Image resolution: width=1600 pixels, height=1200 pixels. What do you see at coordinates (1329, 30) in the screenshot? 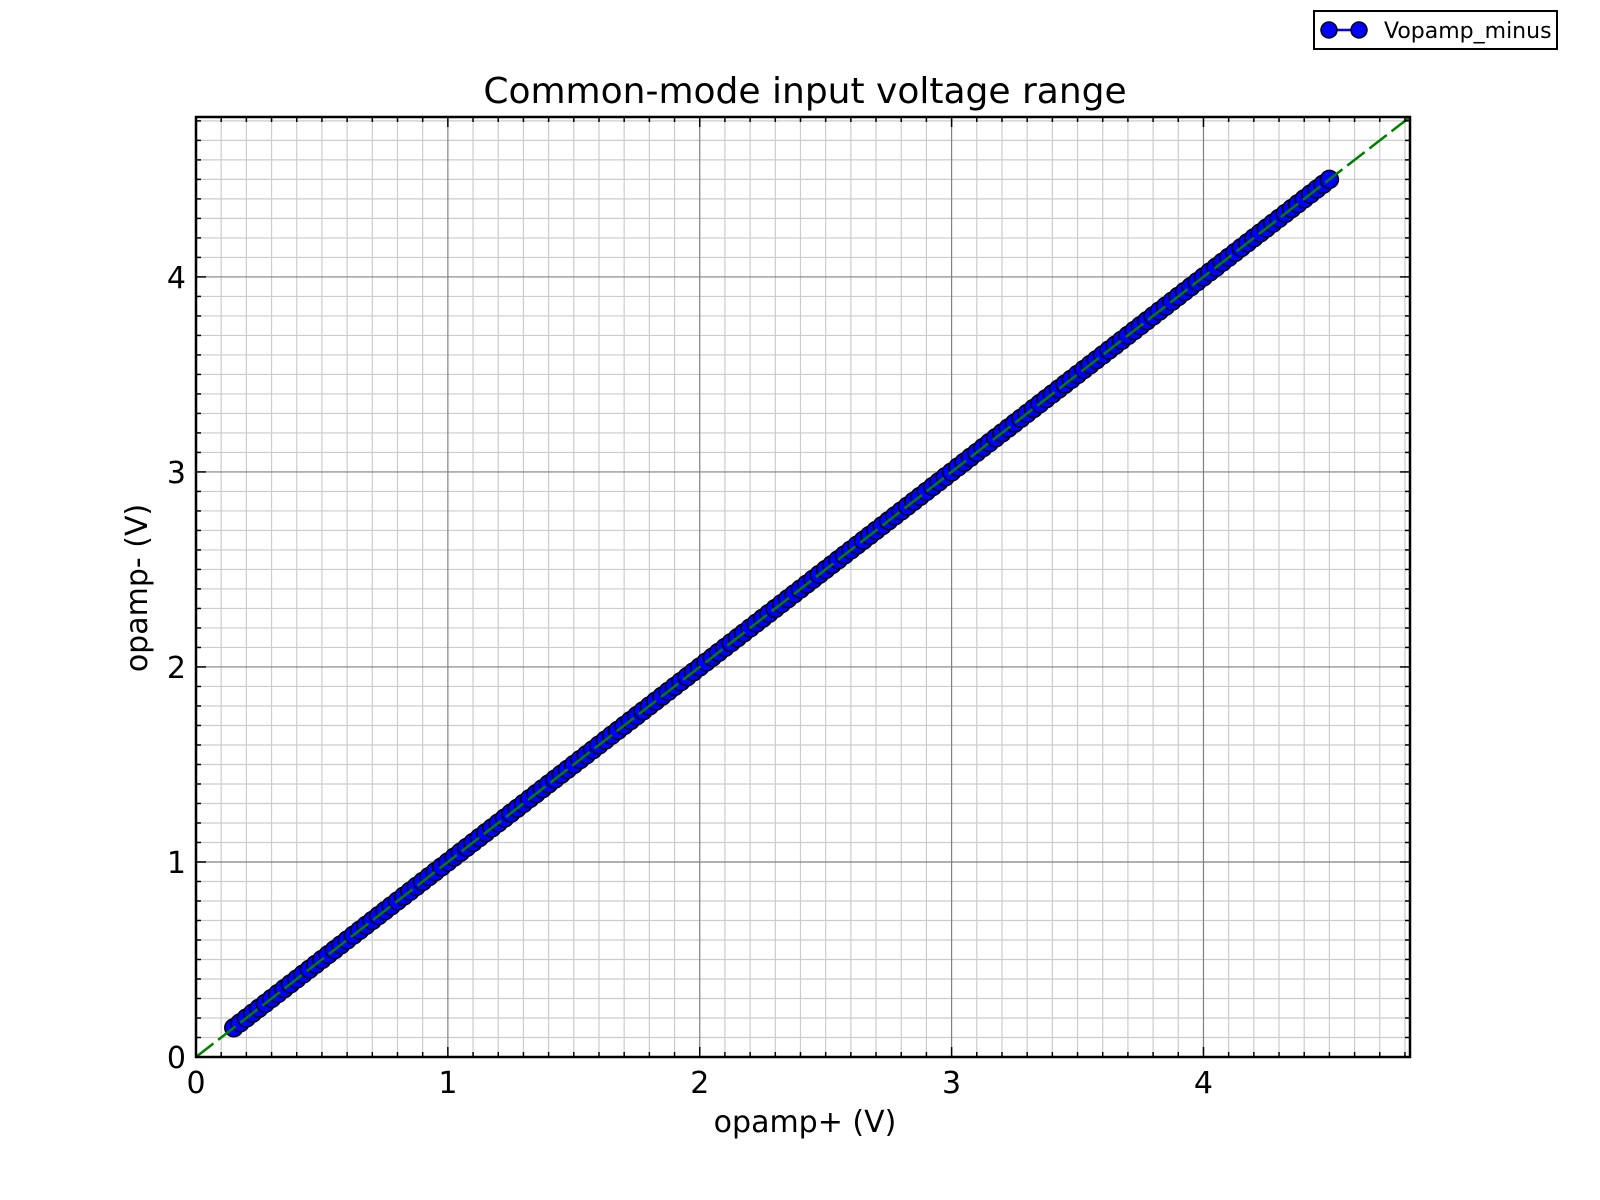
I see `legend-marker-left` at bounding box center [1329, 30].